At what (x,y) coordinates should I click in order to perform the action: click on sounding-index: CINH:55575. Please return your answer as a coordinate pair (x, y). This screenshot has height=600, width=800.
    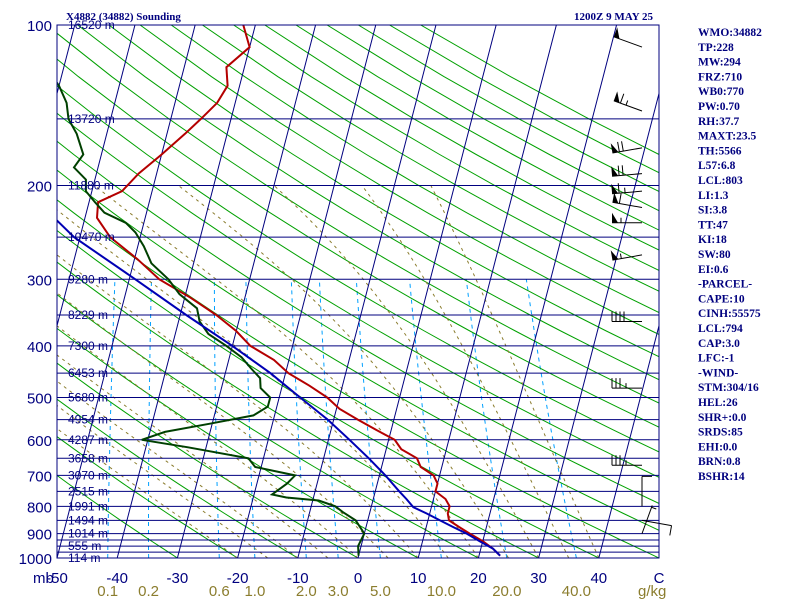
    Looking at the image, I should click on (729, 314).